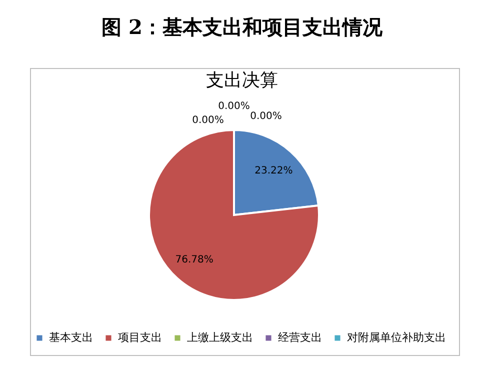 The height and width of the screenshot is (368, 484). Describe the element at coordinates (71, 337) in the screenshot. I see `legend-label: 基本支出` at that location.